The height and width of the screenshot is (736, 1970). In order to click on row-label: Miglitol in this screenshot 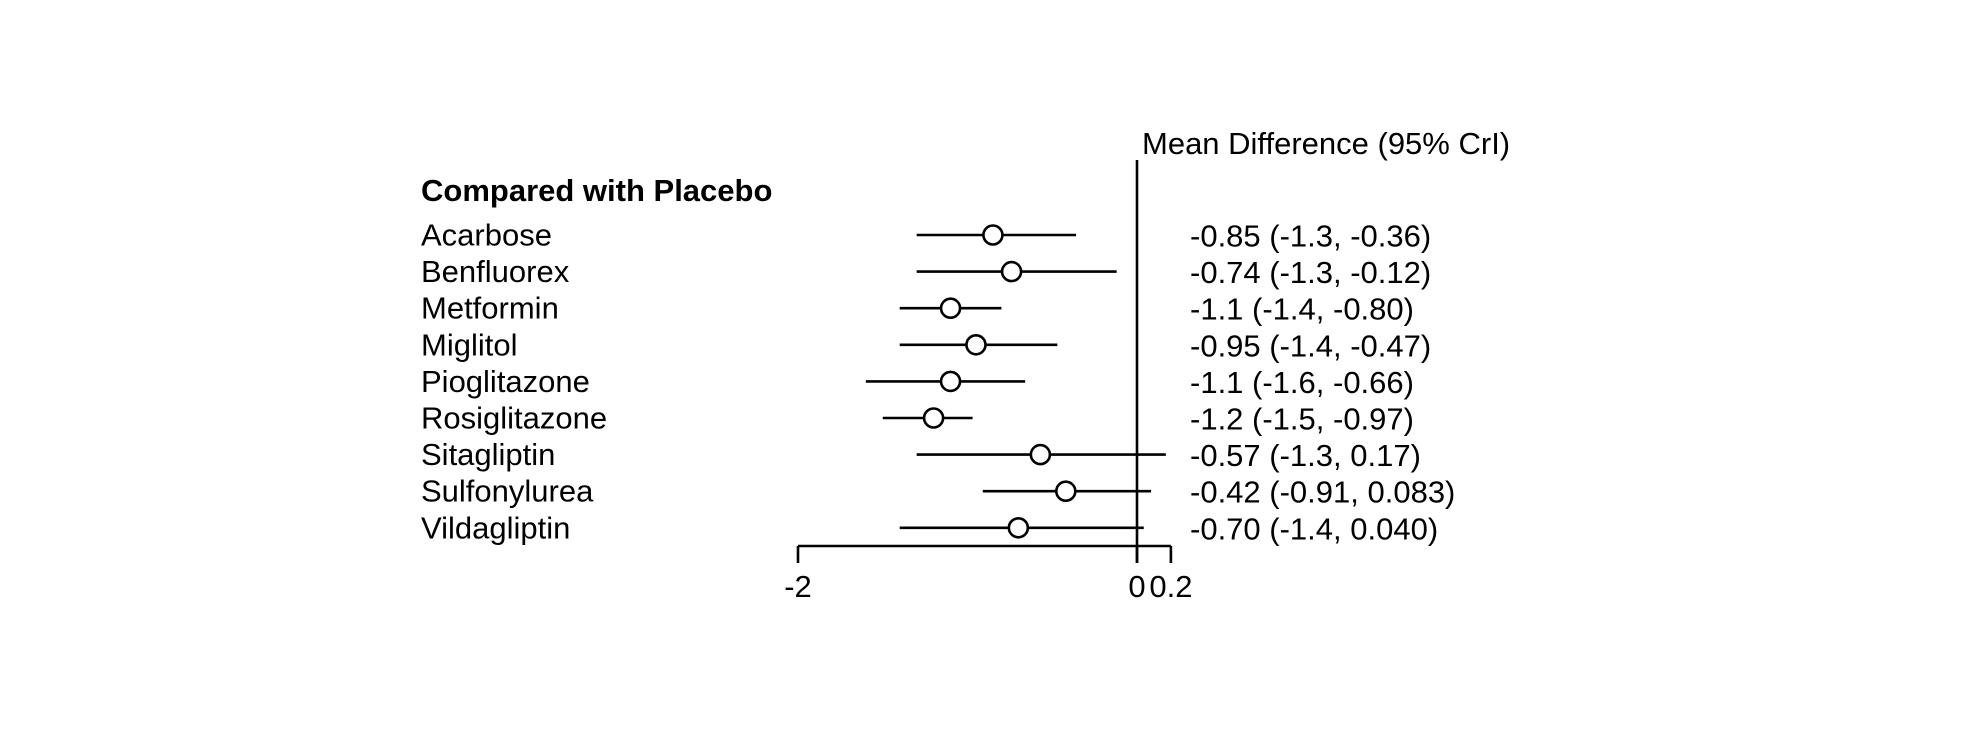, I will do `click(469, 344)`.